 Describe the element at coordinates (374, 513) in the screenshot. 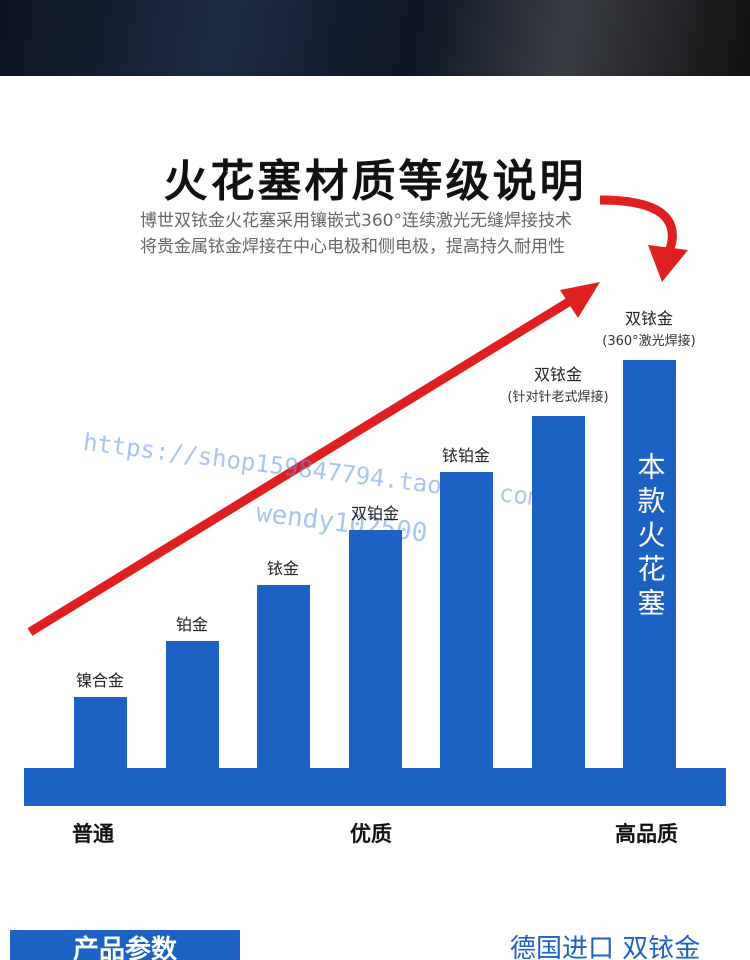

I see `bar-label: 双铂金` at that location.